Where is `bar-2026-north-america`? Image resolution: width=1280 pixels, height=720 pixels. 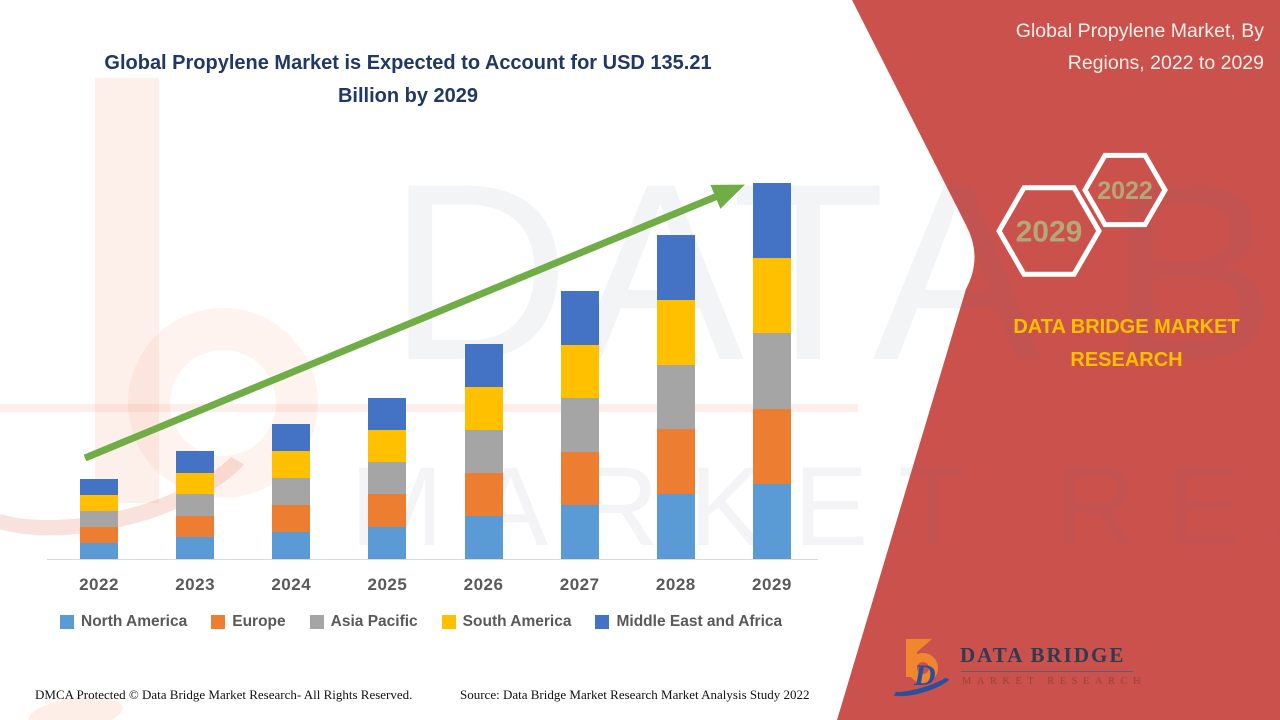
bar-2026-north-america is located at coordinates (483, 537).